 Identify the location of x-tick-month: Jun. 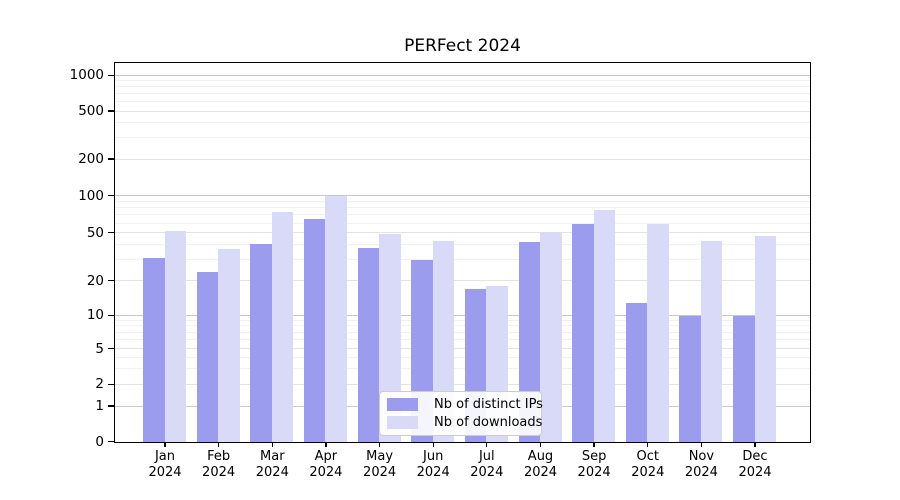
(433, 456).